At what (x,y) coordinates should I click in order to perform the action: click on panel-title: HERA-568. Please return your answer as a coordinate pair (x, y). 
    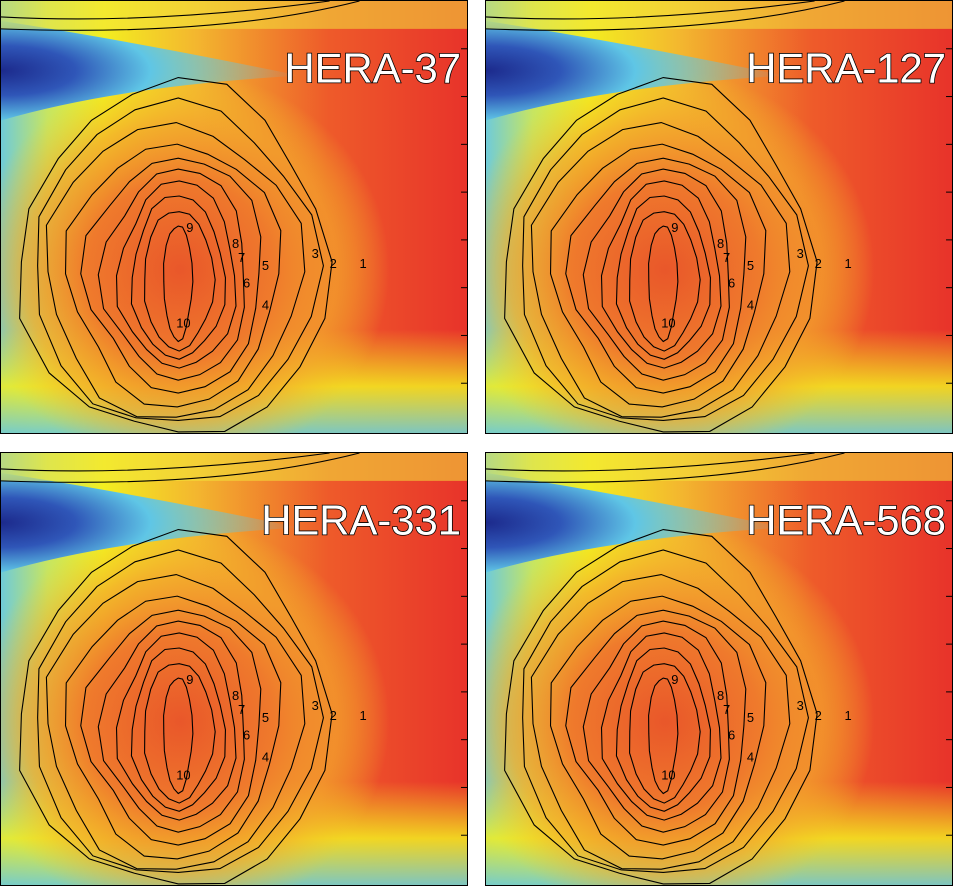
    Looking at the image, I should click on (846, 520).